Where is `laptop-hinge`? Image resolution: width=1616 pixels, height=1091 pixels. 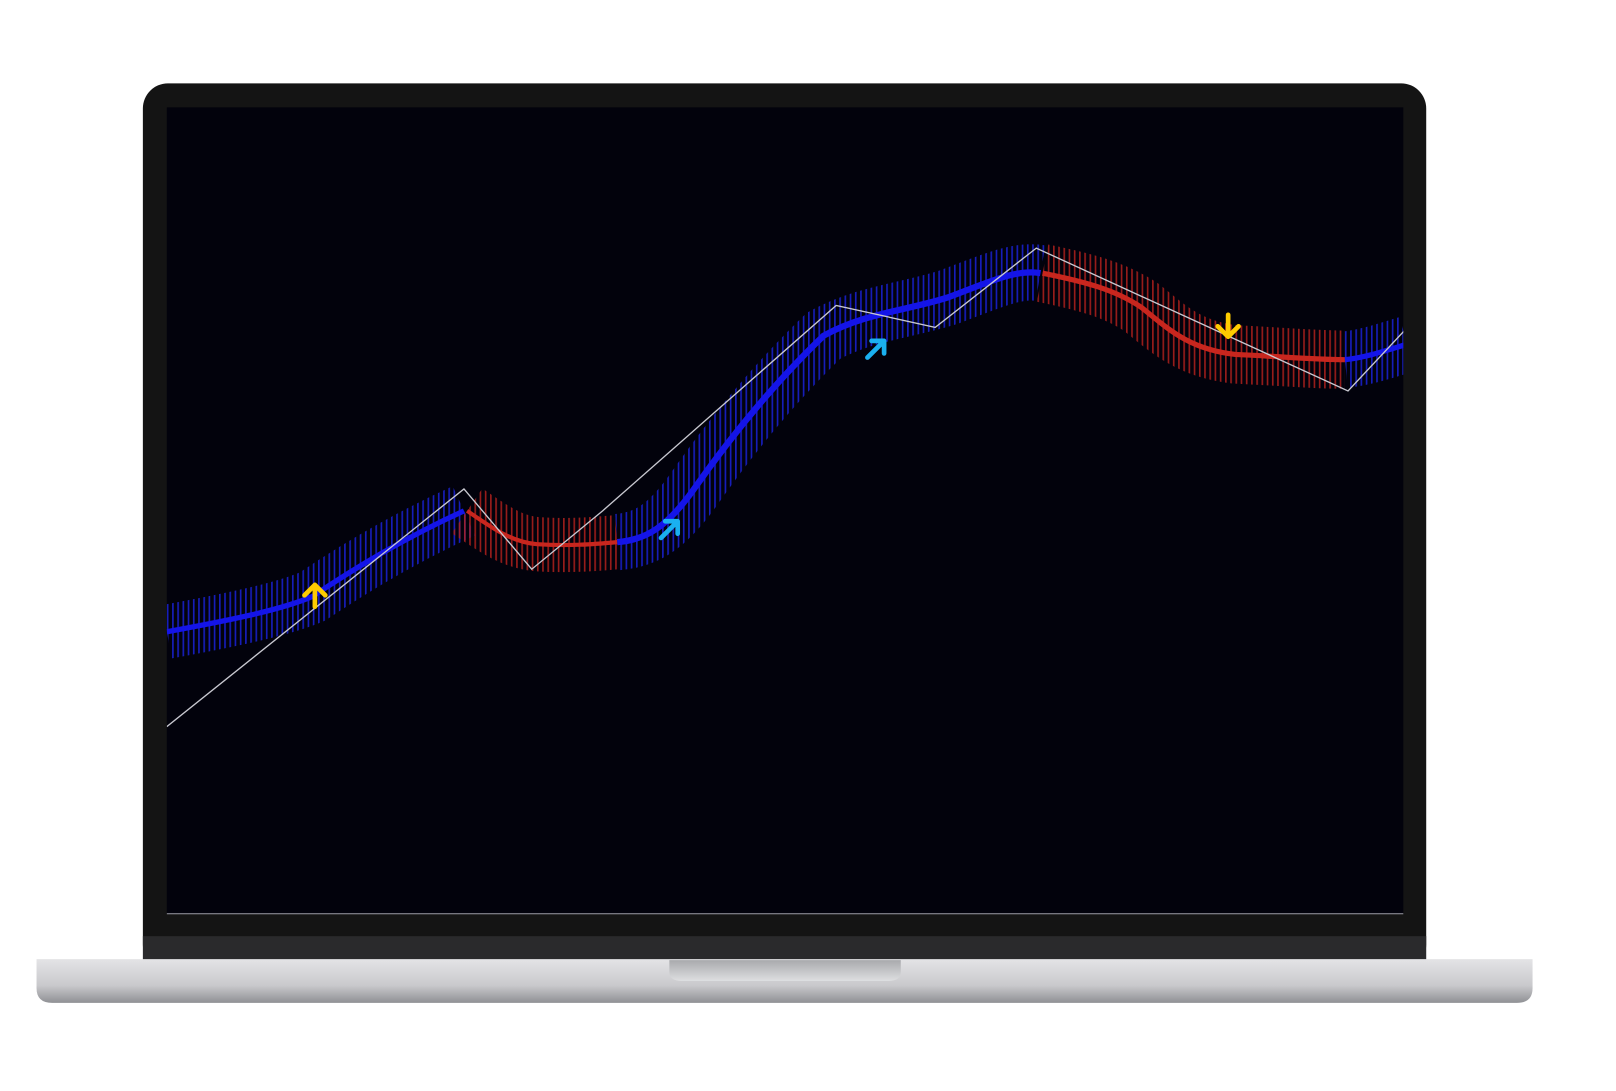 laptop-hinge is located at coordinates (784, 949).